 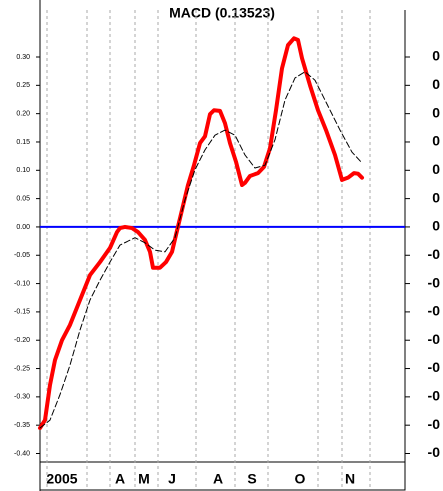 What do you see at coordinates (22, 425) in the screenshot?
I see `y-tick-label: -0.35` at bounding box center [22, 425].